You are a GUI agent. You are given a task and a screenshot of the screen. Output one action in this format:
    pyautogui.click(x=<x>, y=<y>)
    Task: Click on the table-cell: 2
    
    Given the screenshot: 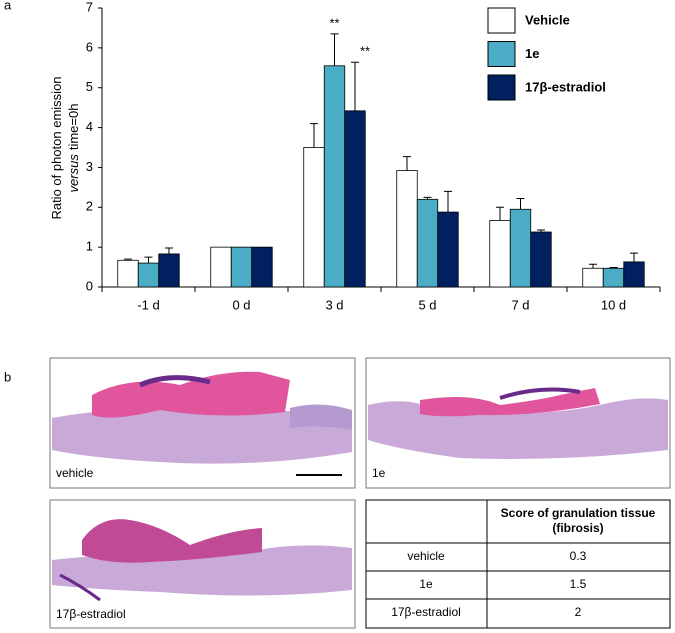 What is the action you would take?
    pyautogui.click(x=578, y=612)
    